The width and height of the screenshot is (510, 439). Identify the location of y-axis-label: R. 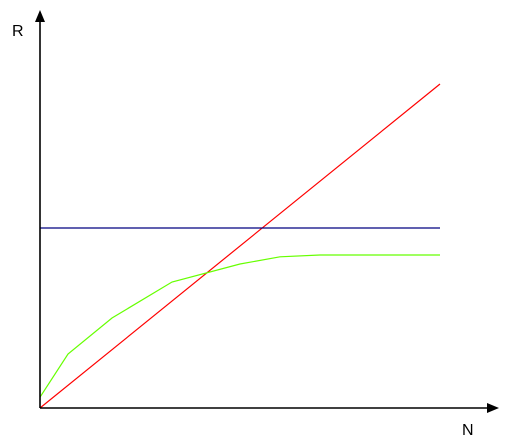
(18, 31).